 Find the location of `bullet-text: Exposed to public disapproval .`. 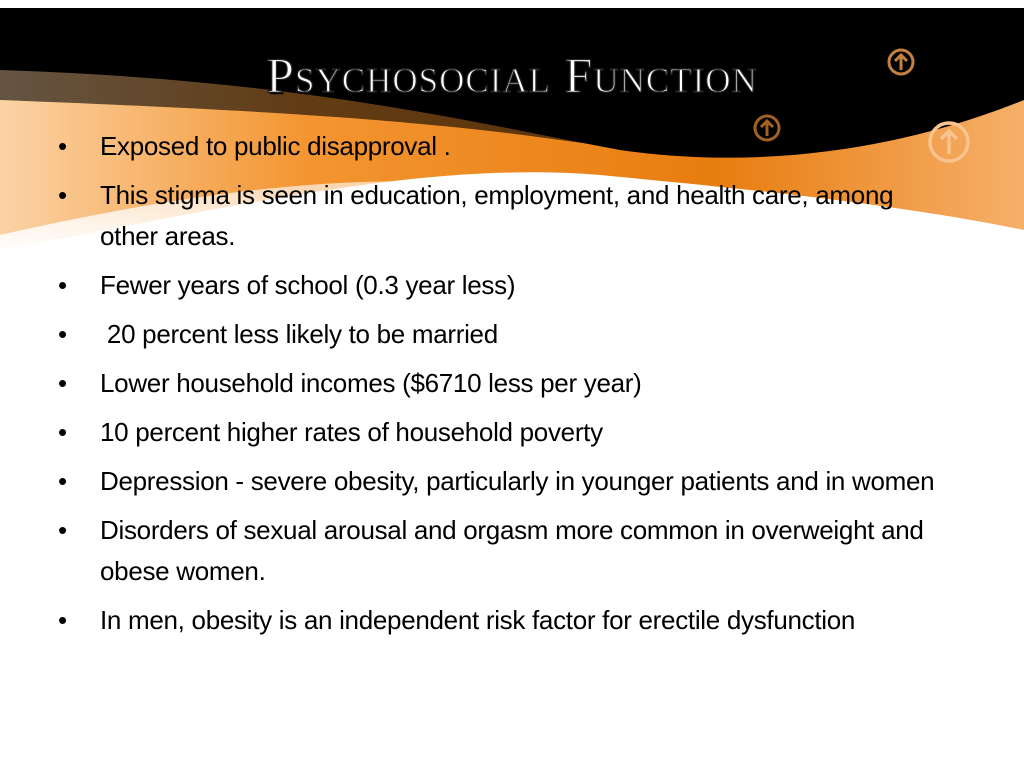

bullet-text: Exposed to public disapproval . is located at coordinates (275, 146).